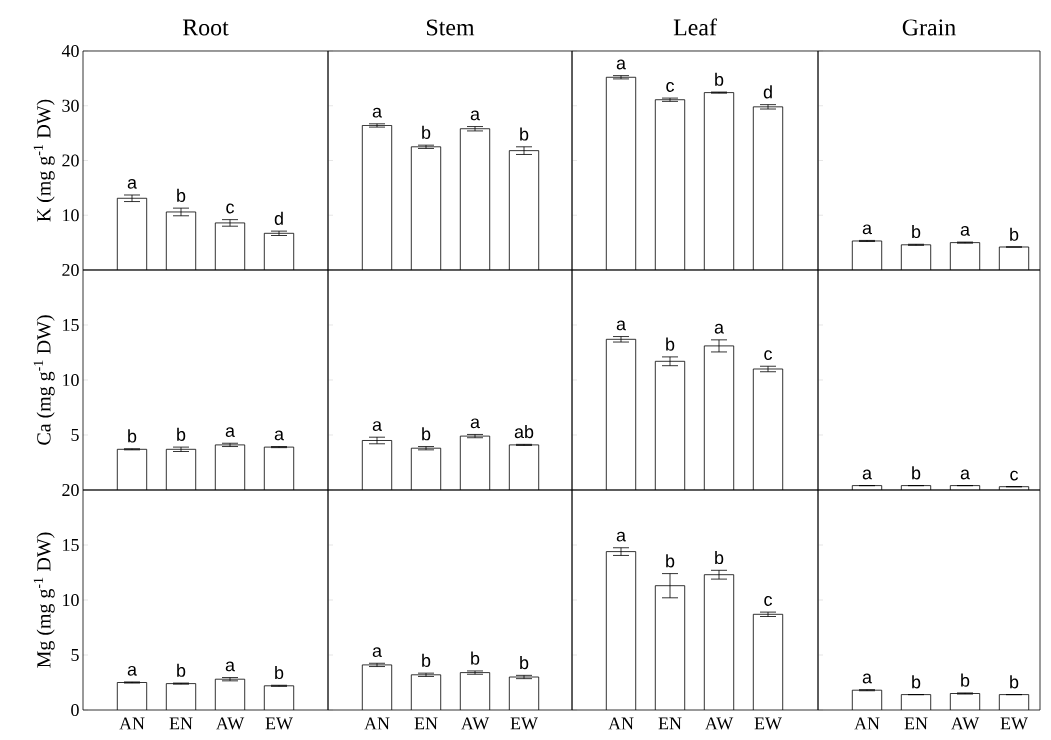 This screenshot has height=740, width=1051. I want to click on chart-title: Stem, so click(451, 27).